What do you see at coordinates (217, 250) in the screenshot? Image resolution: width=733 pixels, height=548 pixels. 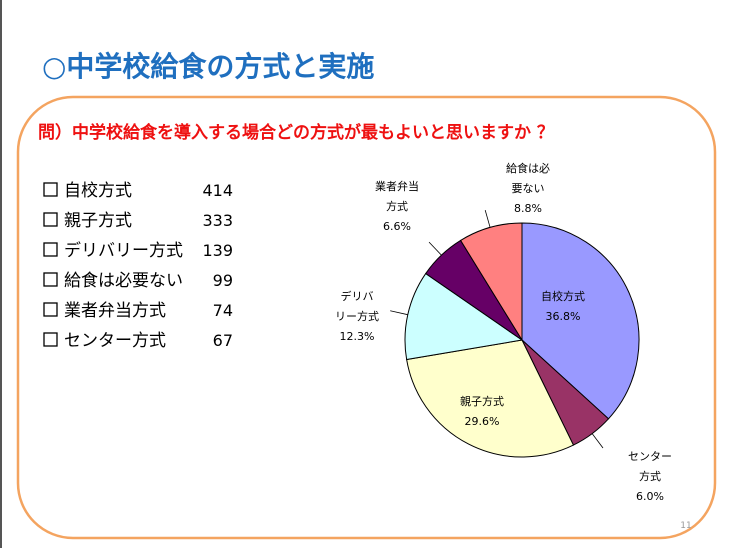 I see `list-count: 139` at bounding box center [217, 250].